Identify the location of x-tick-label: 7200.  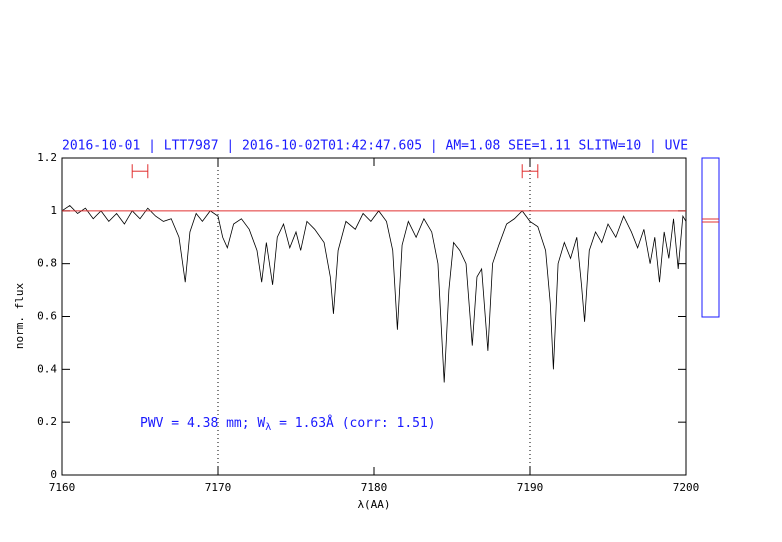
(686, 487).